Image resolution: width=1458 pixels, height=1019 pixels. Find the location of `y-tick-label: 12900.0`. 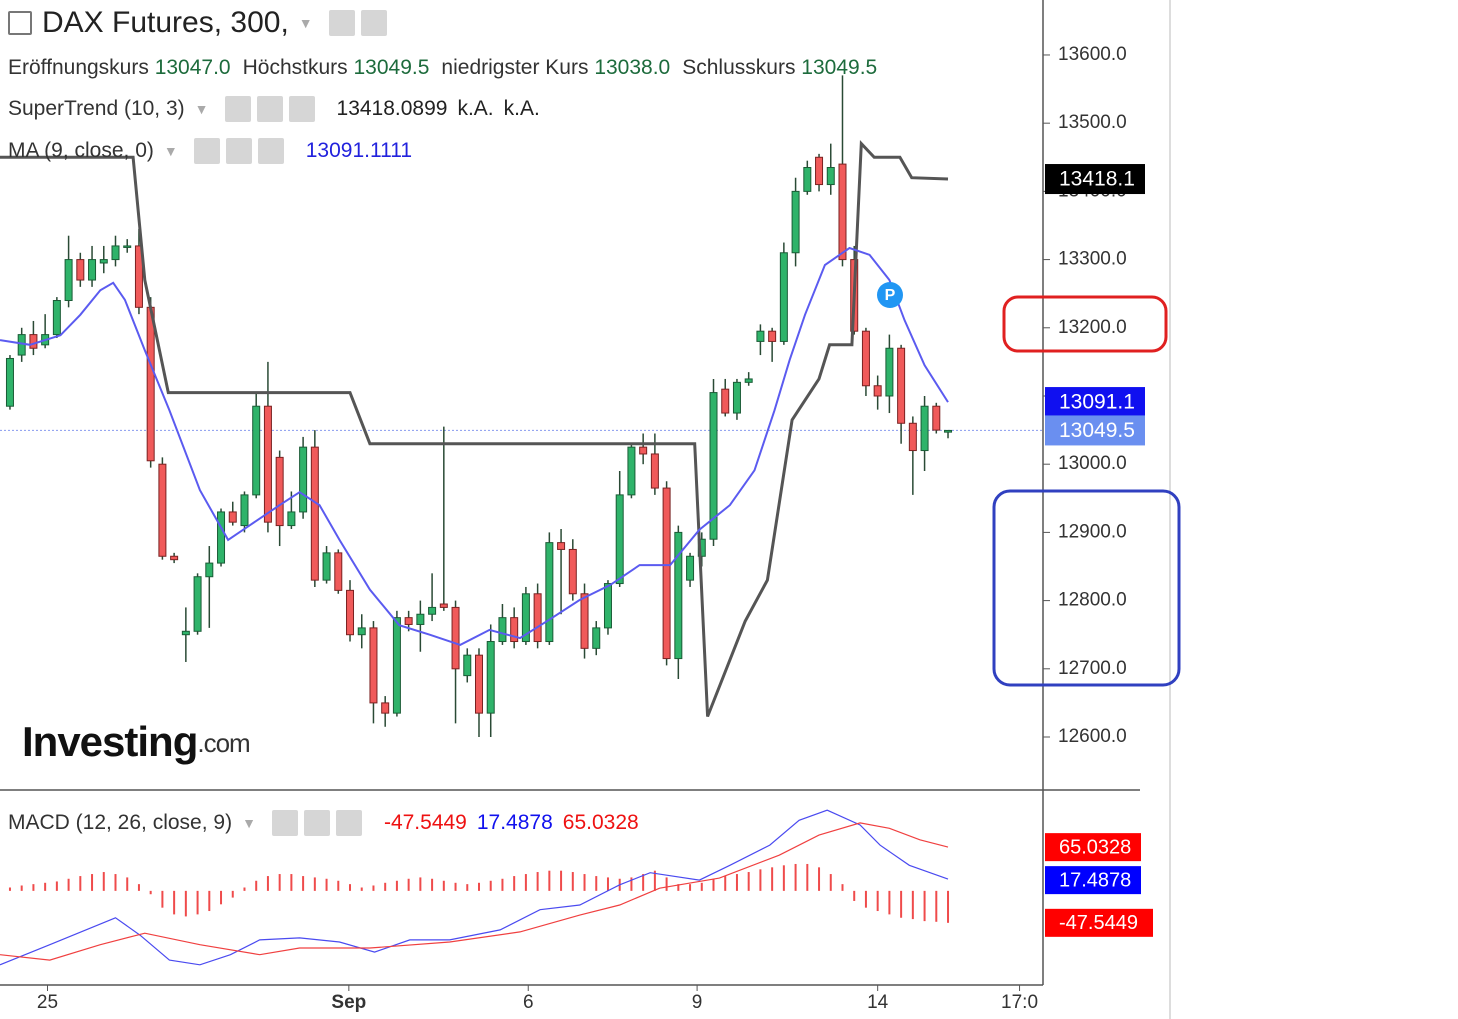

y-tick-label: 12900.0 is located at coordinates (1092, 531).